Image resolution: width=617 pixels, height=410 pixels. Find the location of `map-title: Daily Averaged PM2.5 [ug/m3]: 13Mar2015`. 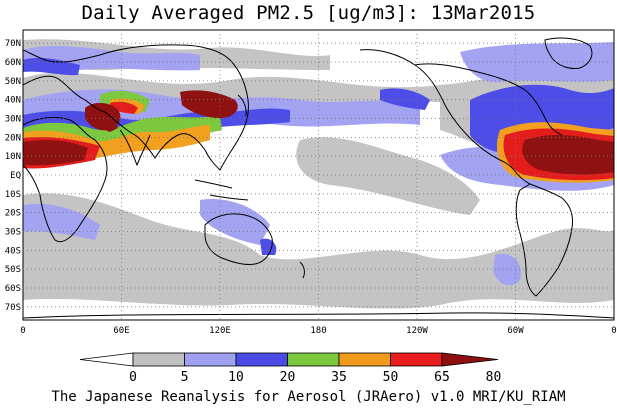

map-title: Daily Averaged PM2.5 [ug/m3]: 13Mar2015 is located at coordinates (308, 13).